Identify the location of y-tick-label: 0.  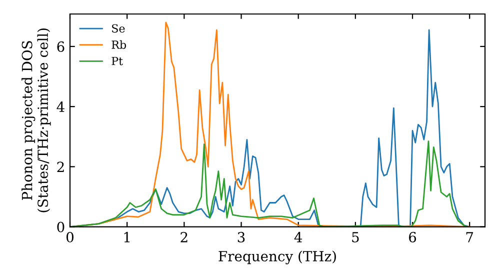
(60, 227).